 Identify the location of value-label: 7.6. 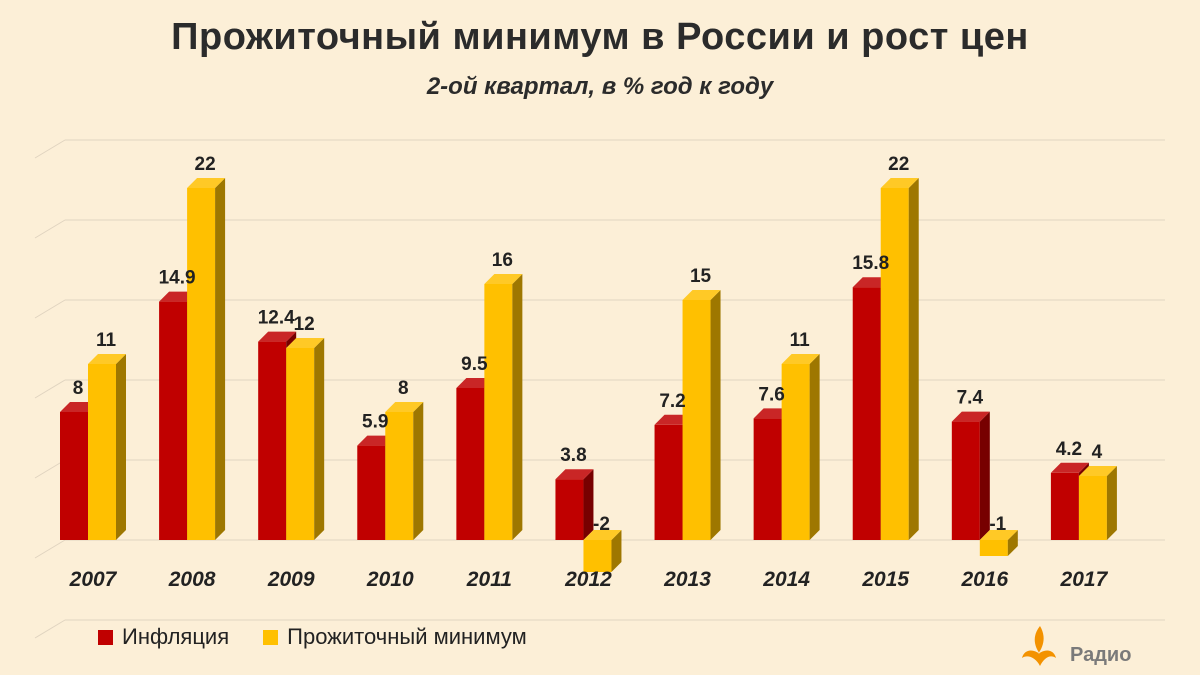
(771, 394).